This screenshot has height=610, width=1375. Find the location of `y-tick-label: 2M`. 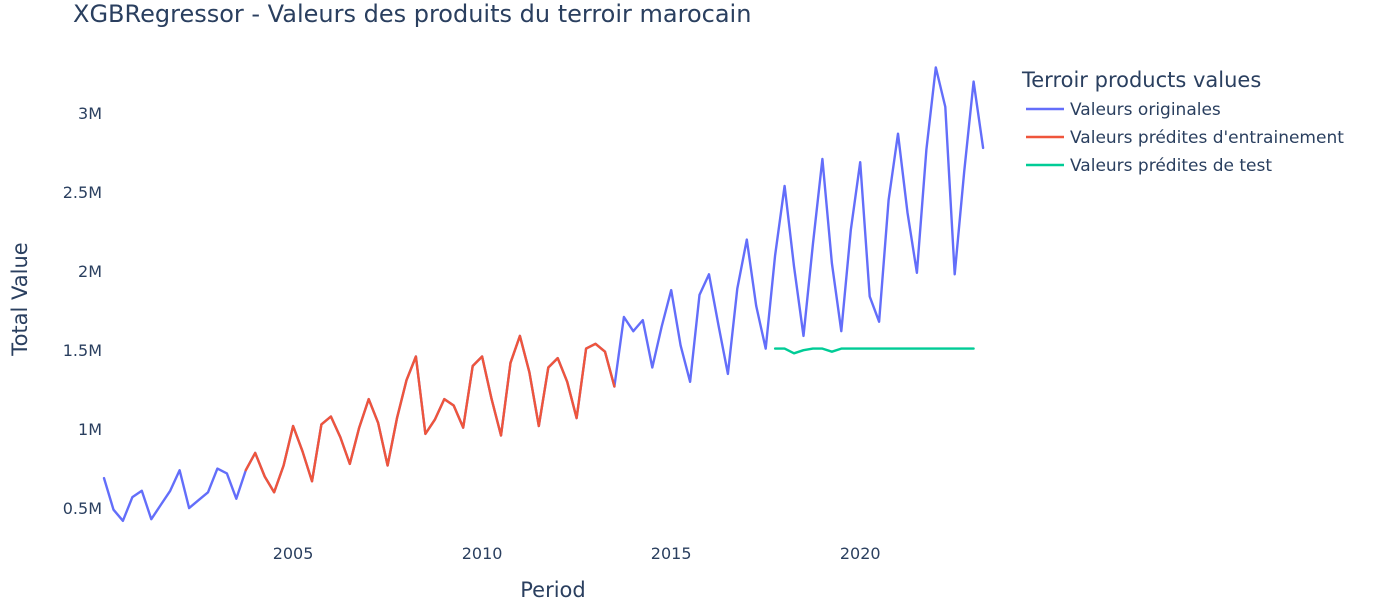

y-tick-label: 2M is located at coordinates (90, 271).